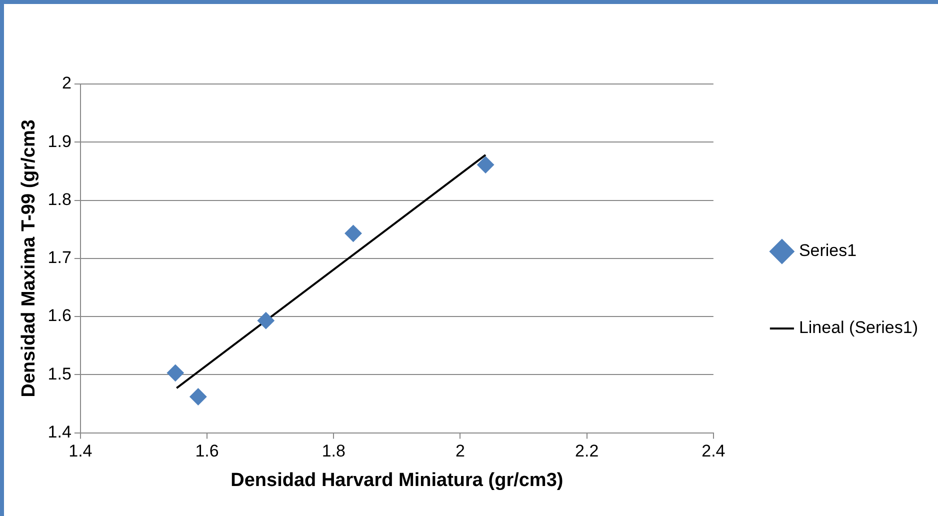 This screenshot has height=516, width=938. I want to click on x-tick-label: 1.8, so click(334, 451).